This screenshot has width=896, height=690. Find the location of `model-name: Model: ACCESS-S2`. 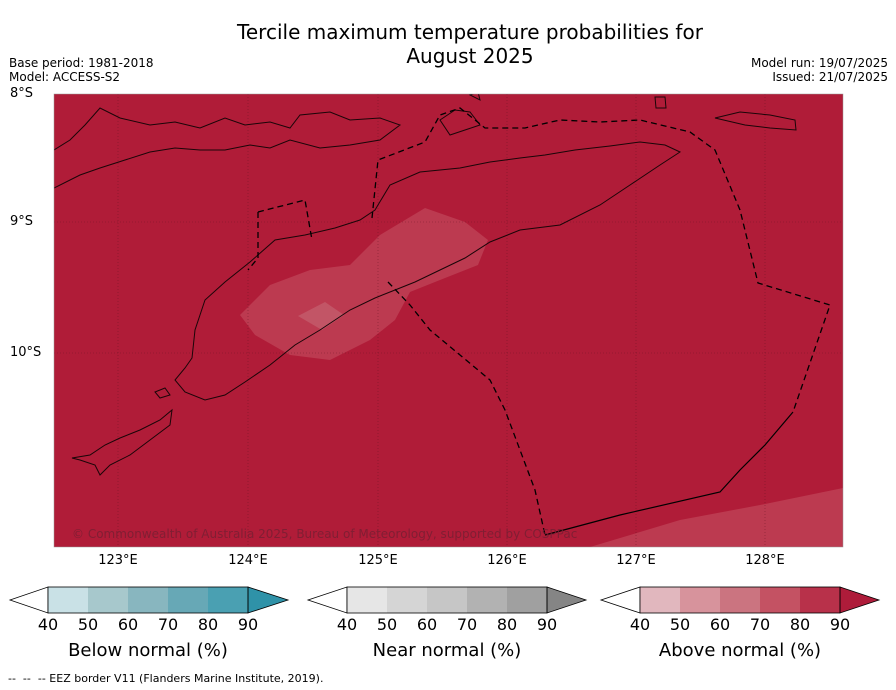

model-name: Model: ACCESS-S2 is located at coordinates (65, 77).